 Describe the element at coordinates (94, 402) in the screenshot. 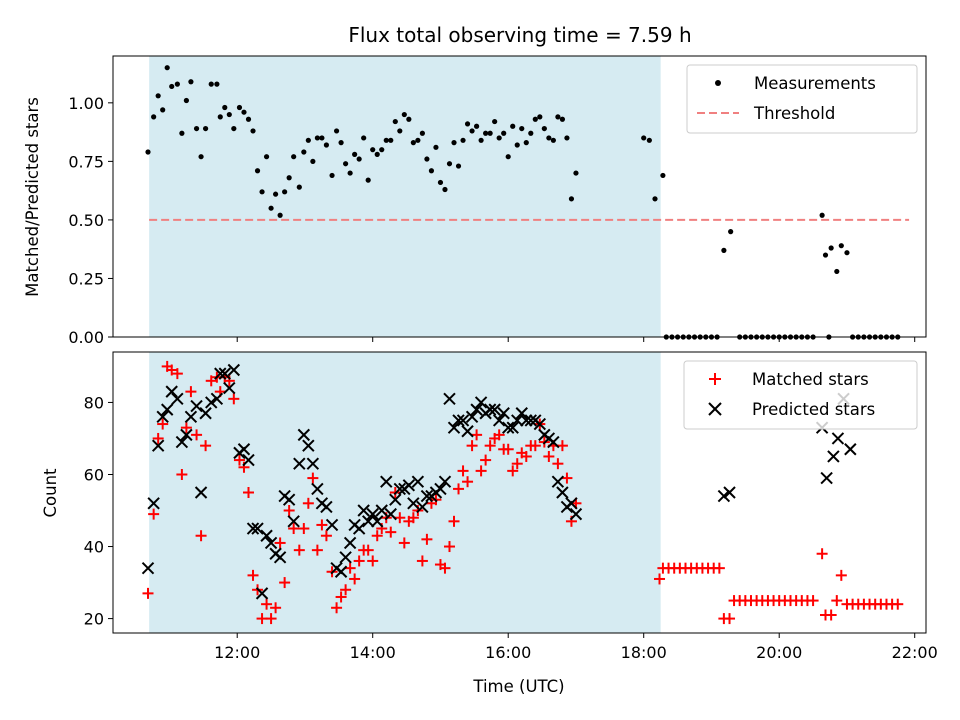

I see `bottom-y-tick-label: 80` at that location.